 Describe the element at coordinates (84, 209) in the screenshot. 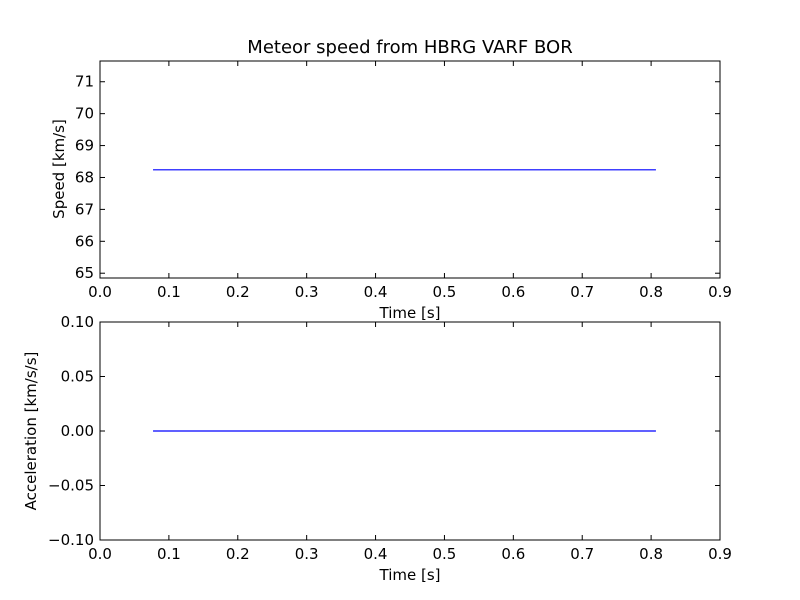

I see `speed-y-tick-label: 67` at that location.